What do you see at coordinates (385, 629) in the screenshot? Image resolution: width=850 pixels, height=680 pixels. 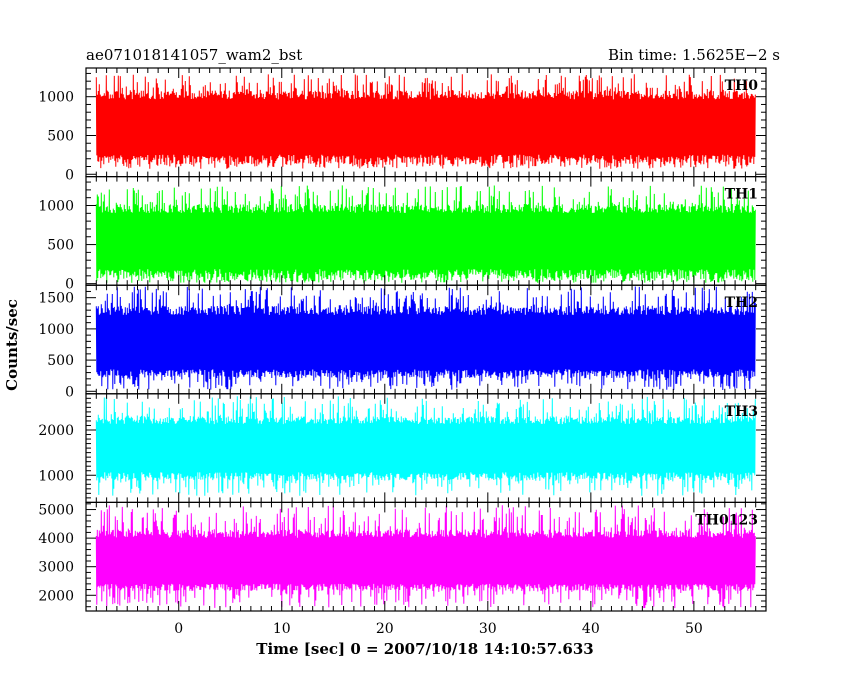 I see `x-tick-label: 20` at bounding box center [385, 629].